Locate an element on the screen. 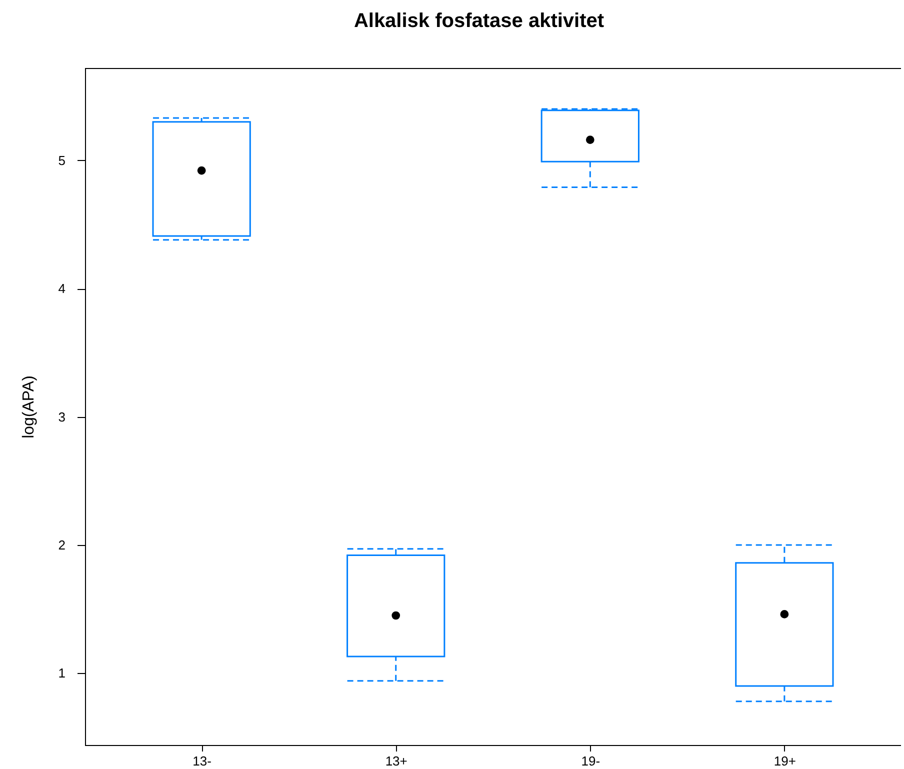 The image size is (904, 769). x-tick-label: 19- is located at coordinates (590, 761).